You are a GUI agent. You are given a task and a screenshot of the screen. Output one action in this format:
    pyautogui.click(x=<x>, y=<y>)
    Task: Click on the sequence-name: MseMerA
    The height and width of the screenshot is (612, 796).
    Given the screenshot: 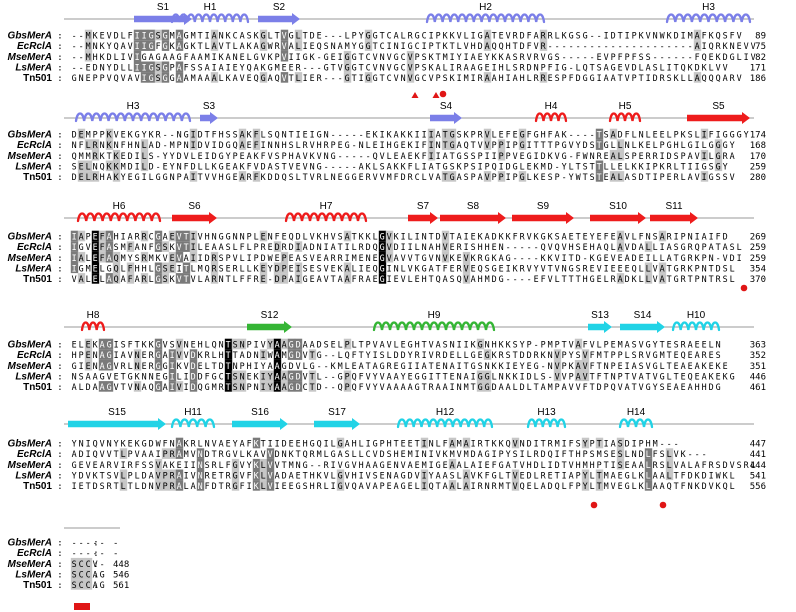 What is the action you would take?
    pyautogui.click(x=30, y=465)
    